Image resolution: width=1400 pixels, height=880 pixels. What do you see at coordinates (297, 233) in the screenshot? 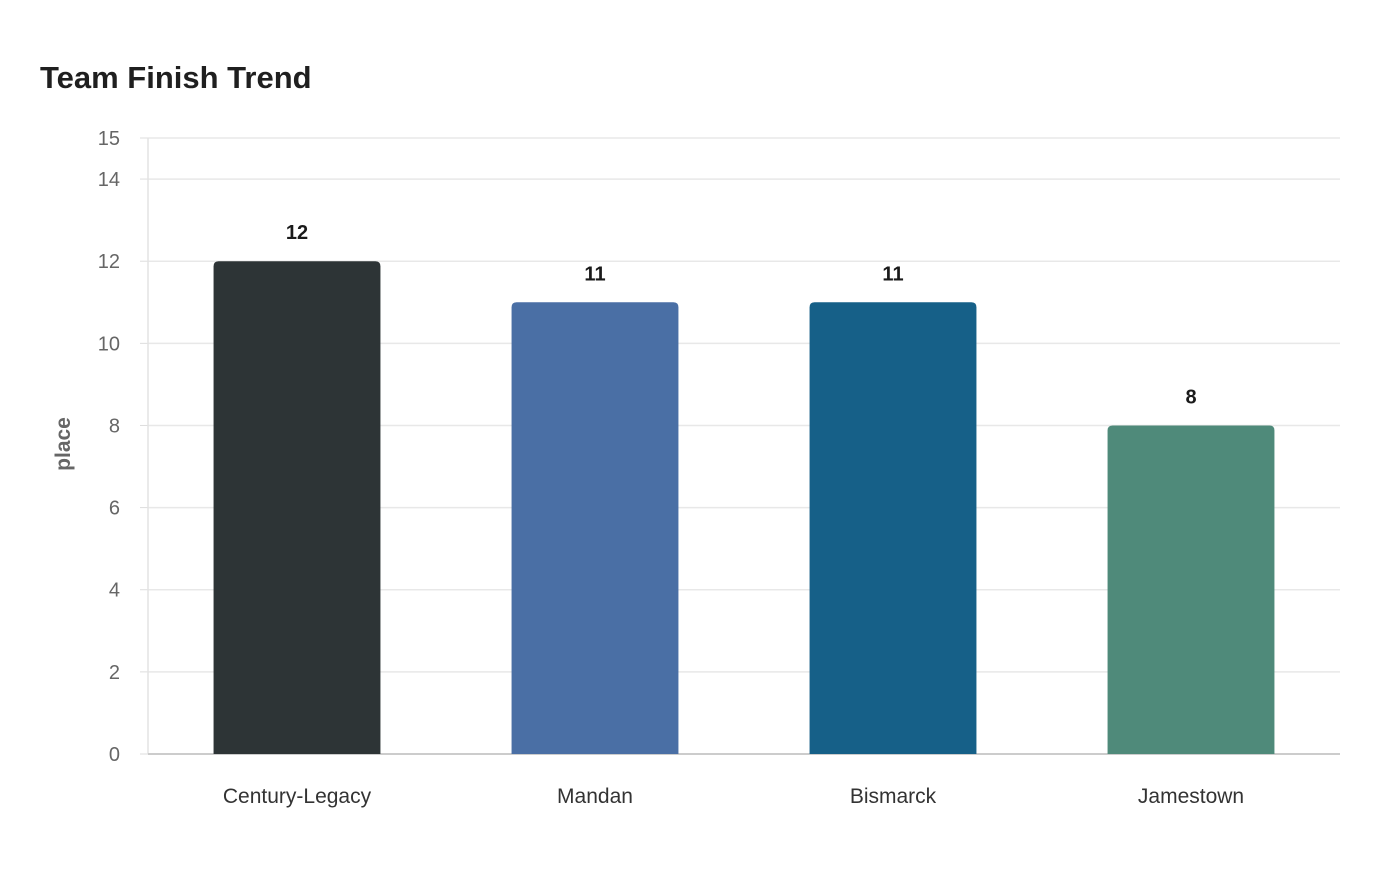
I see `data-label: 12` at bounding box center [297, 233].